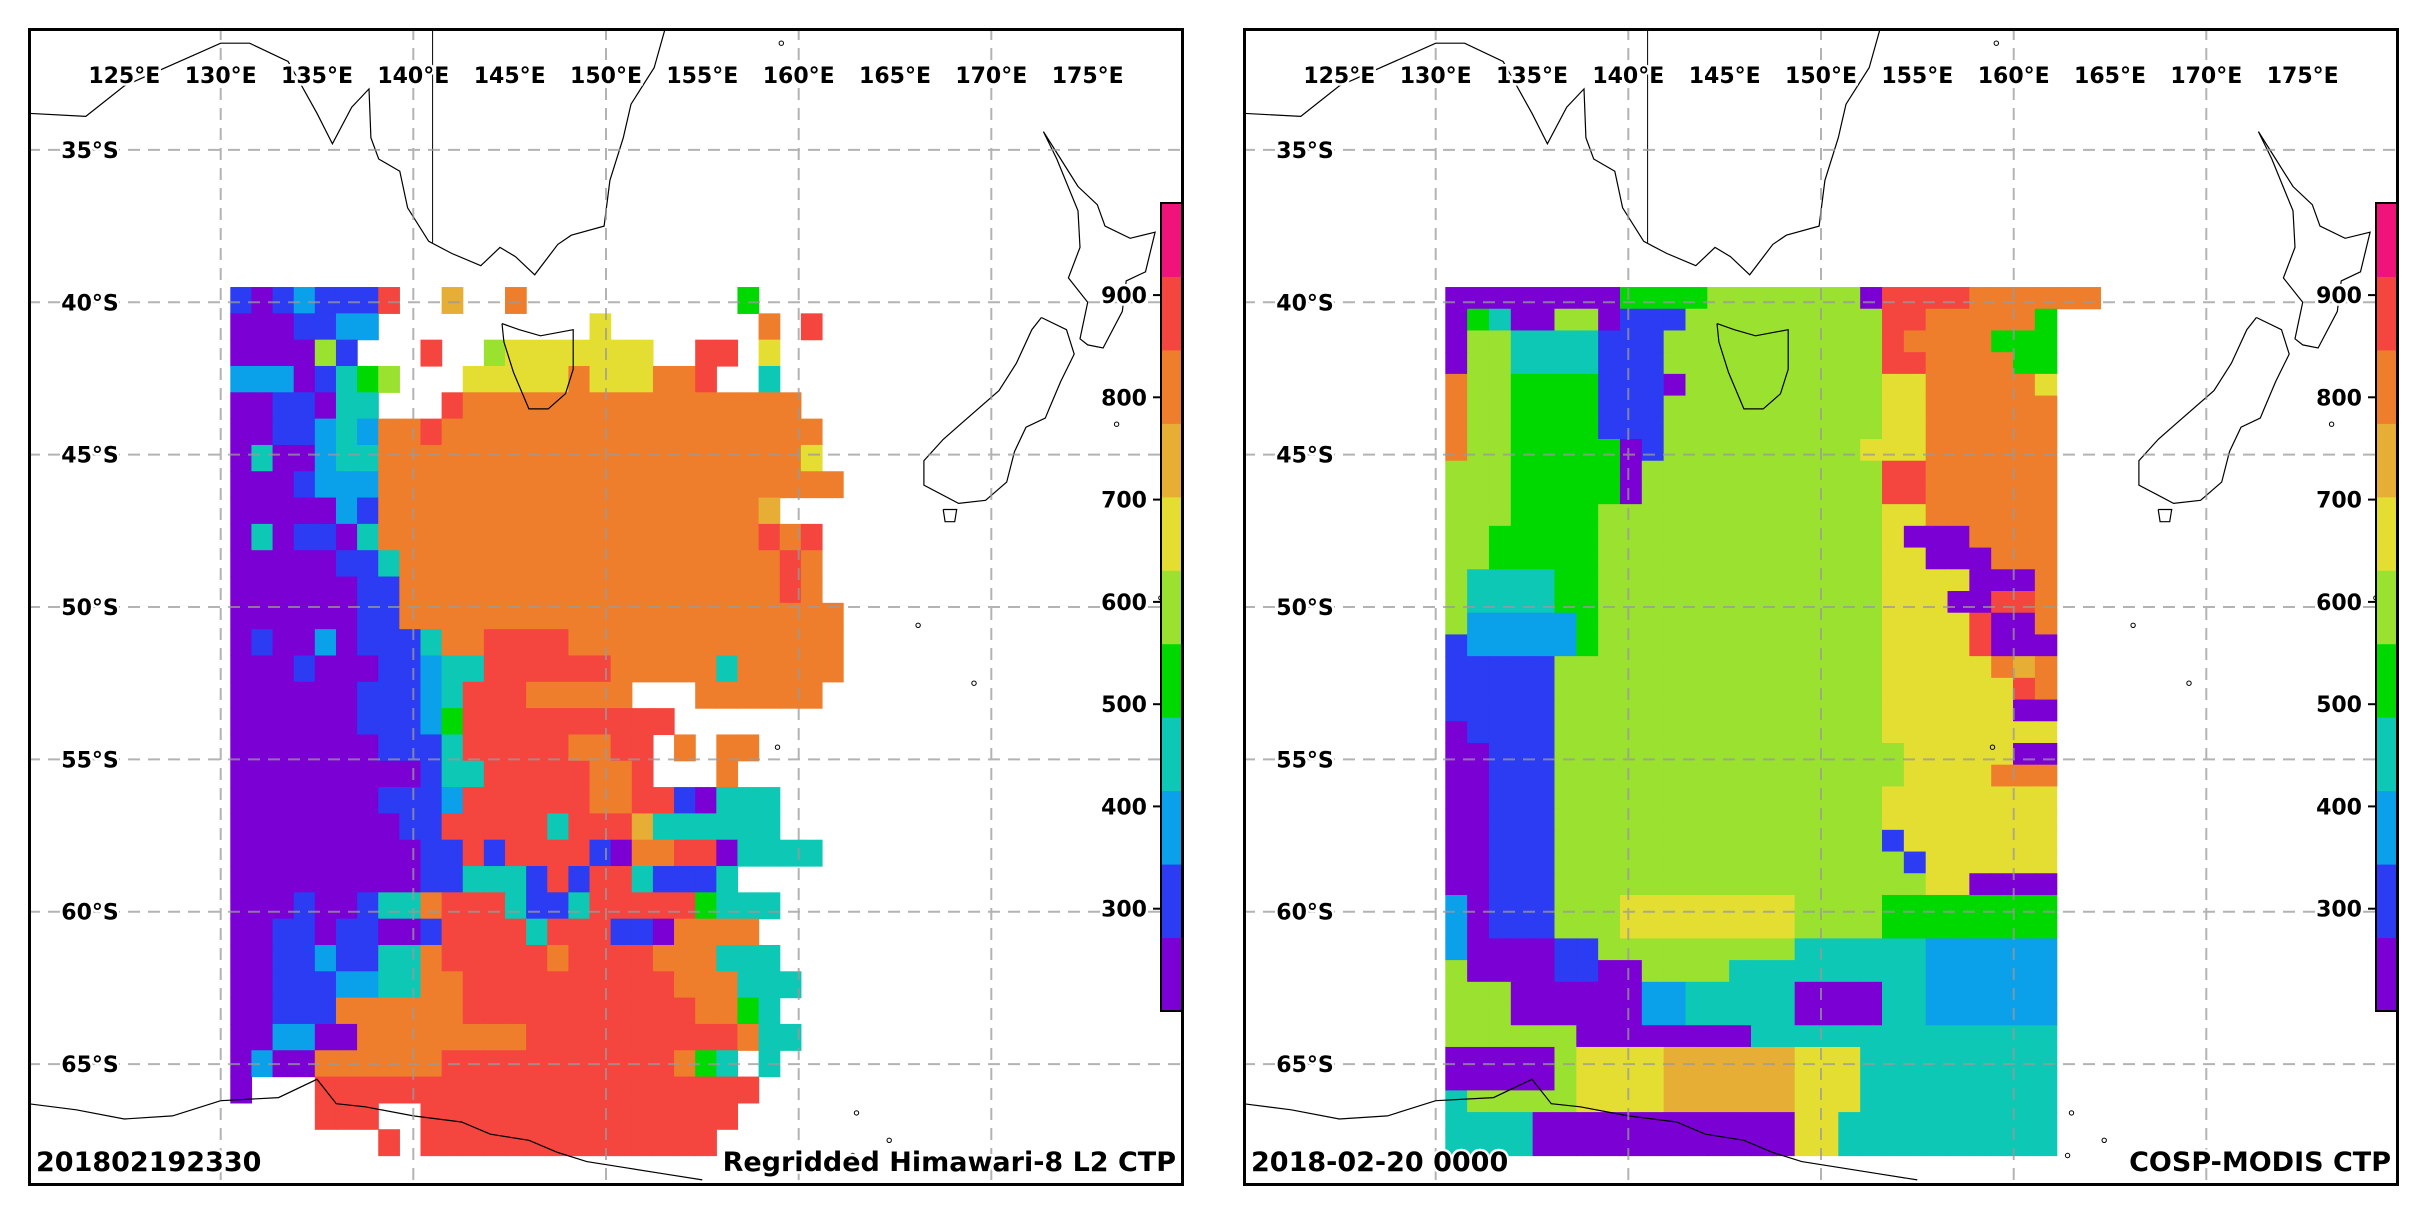 The width and height of the screenshot is (2430, 1215). I want to click on colorbar-segment, so click(2387, 680).